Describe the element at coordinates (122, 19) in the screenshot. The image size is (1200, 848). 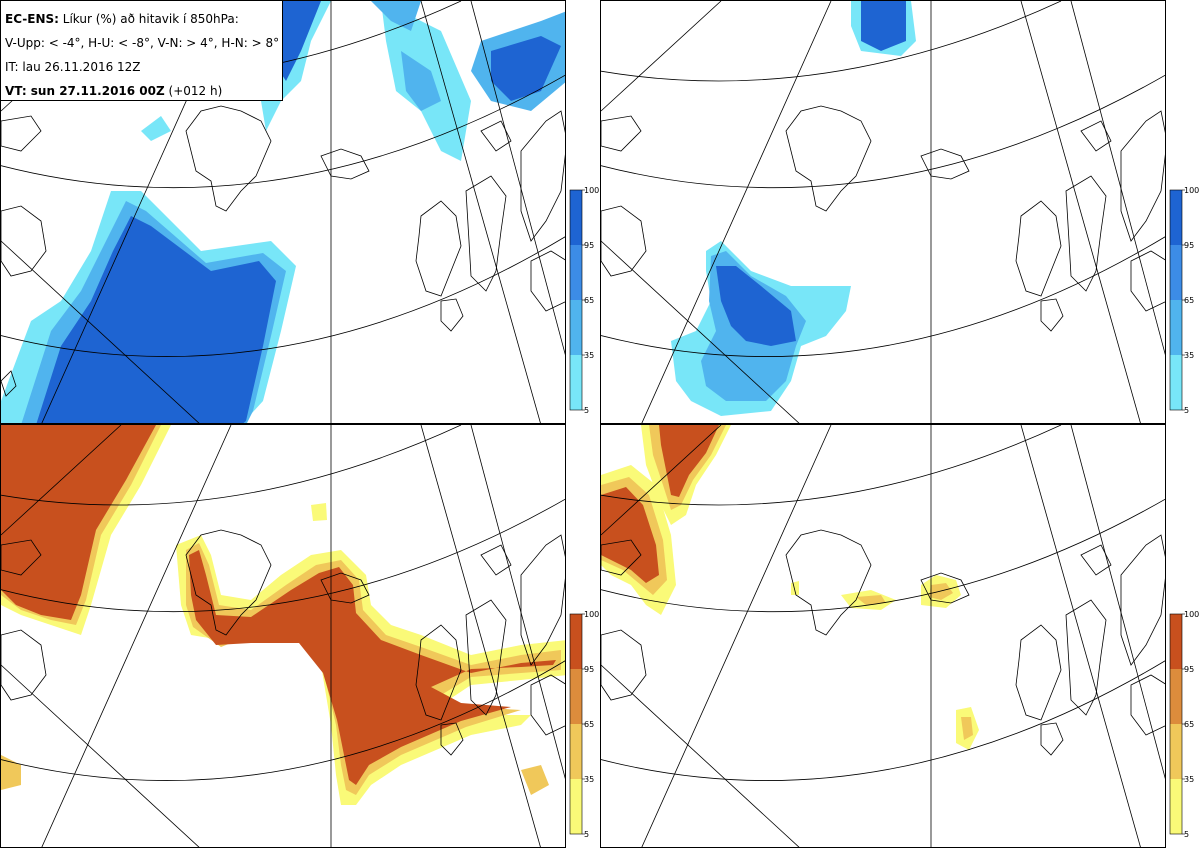
I see `info-line-model: EC-ENS: Líkur (%) að hitavik í 850hPa:` at that location.